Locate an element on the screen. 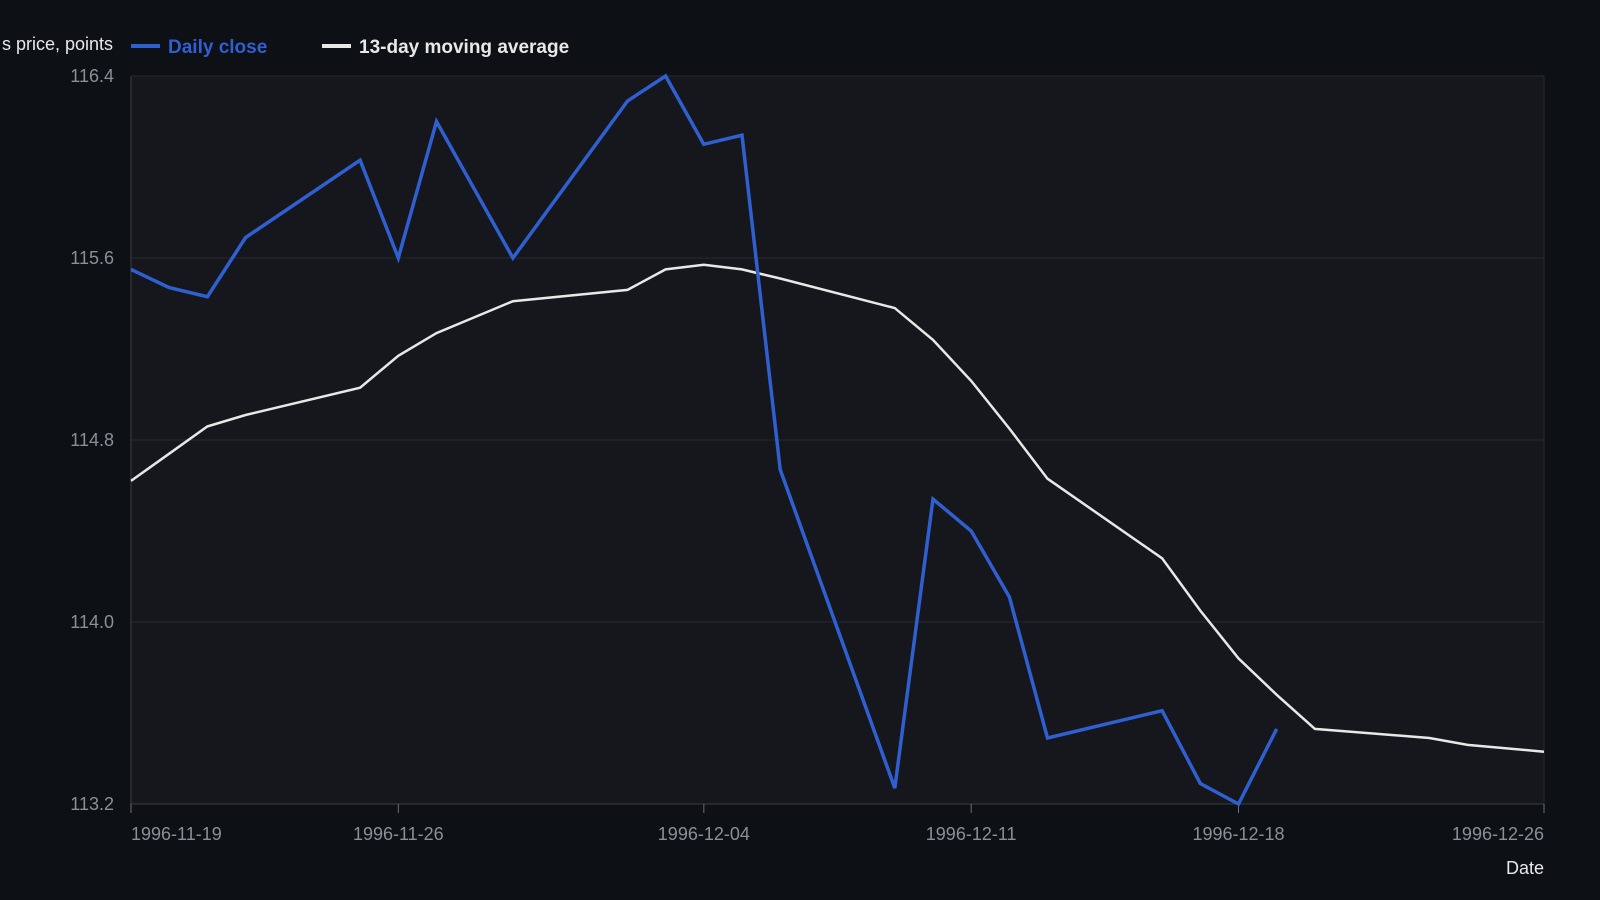 This screenshot has height=900, width=1600. x-axis-title: Date is located at coordinates (1525, 868).